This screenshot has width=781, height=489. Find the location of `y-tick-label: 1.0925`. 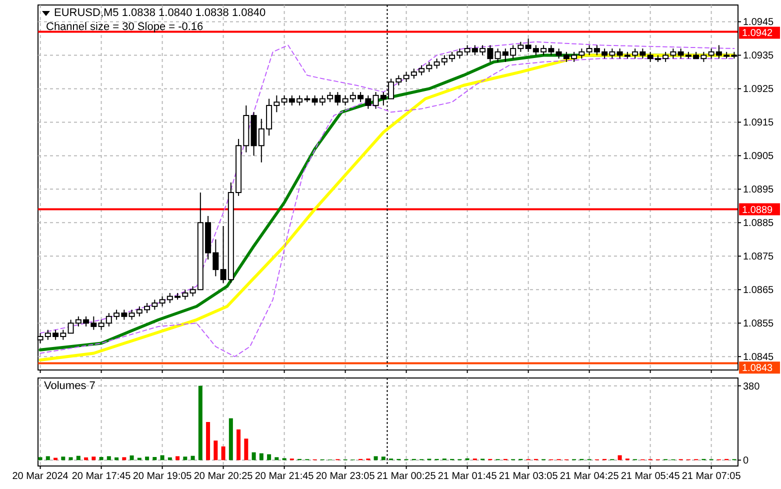

y-tick-label: 1.0925 is located at coordinates (758, 90).